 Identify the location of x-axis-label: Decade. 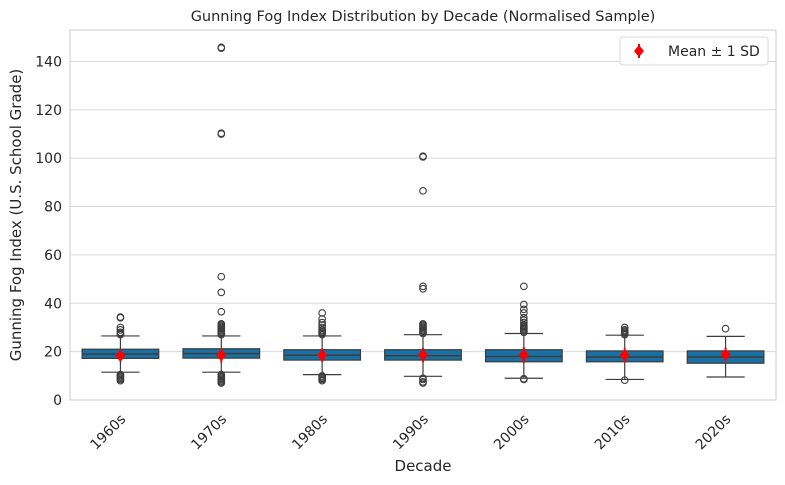
(423, 466).